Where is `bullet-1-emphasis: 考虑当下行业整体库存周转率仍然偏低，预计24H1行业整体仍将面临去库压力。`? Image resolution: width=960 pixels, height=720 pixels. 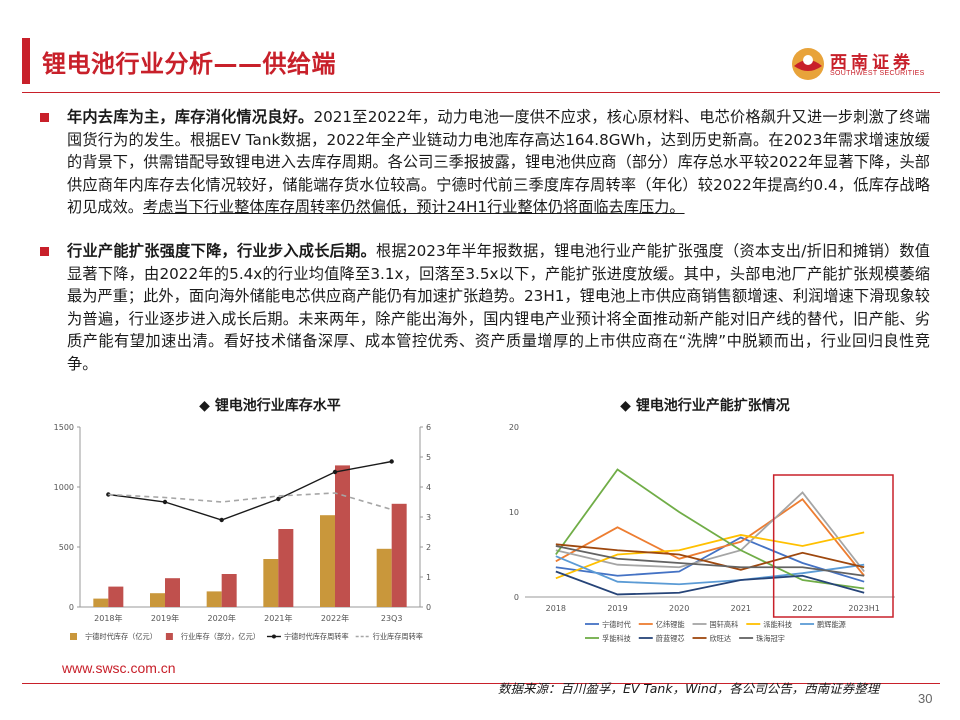 bullet-1-emphasis: 考虑当下行业整体库存周转率仍然偏低，预计24H1行业整体仍将面临去库压力。 is located at coordinates (413, 207).